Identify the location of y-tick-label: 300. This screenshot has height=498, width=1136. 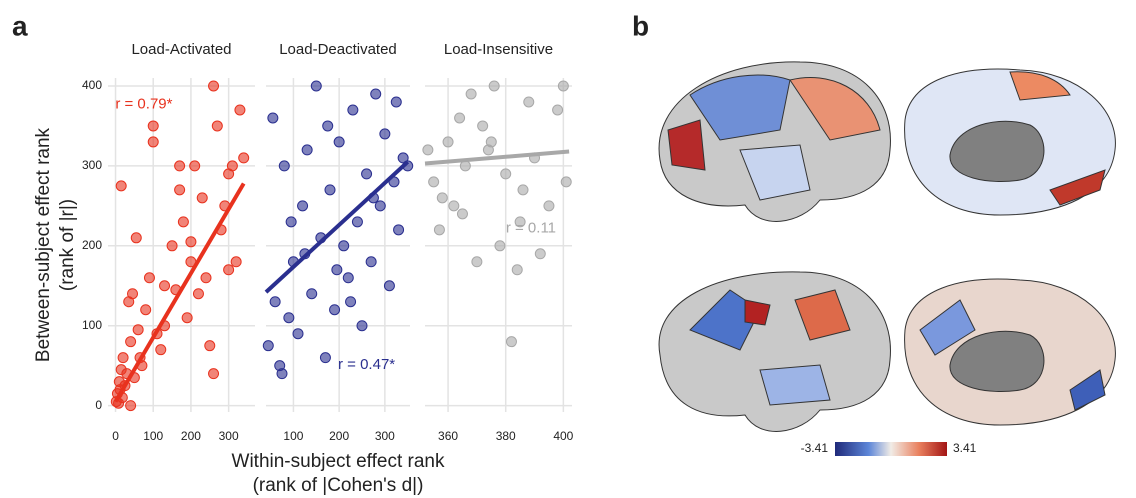
(92, 165).